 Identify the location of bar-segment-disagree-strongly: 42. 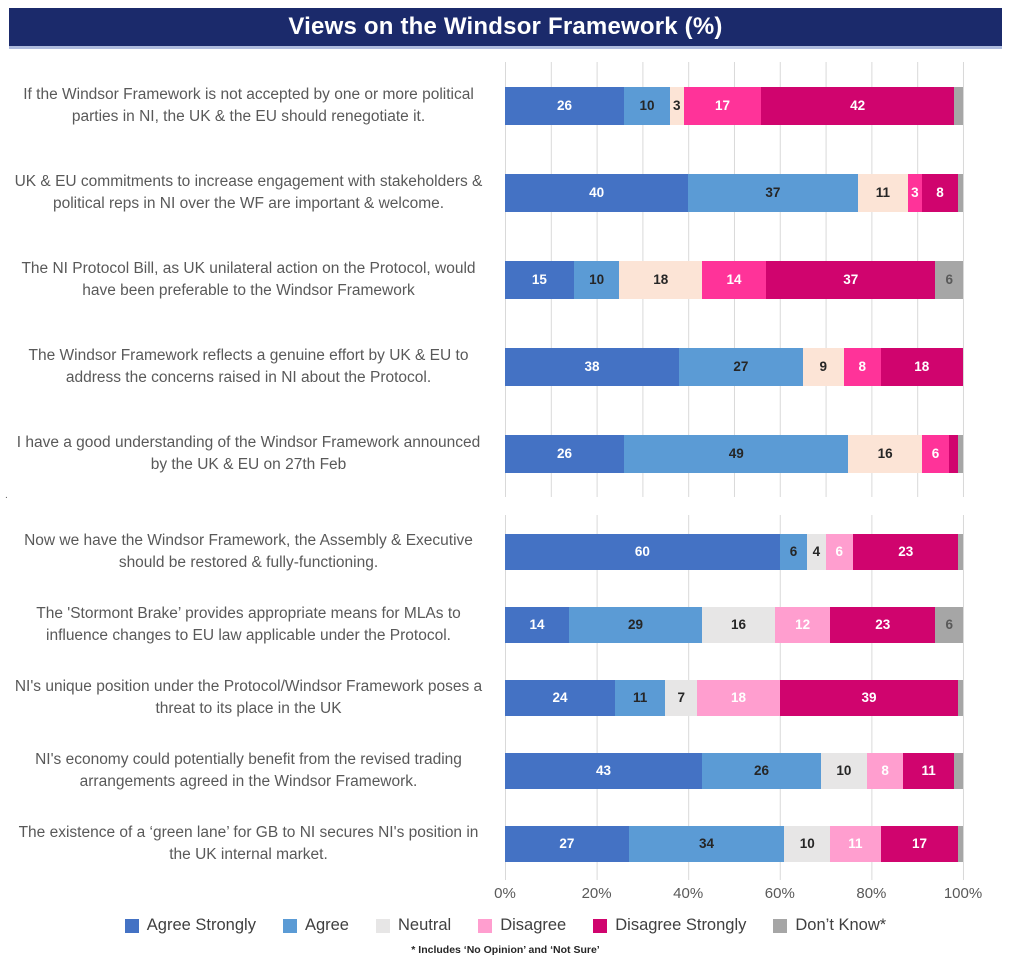
(857, 105).